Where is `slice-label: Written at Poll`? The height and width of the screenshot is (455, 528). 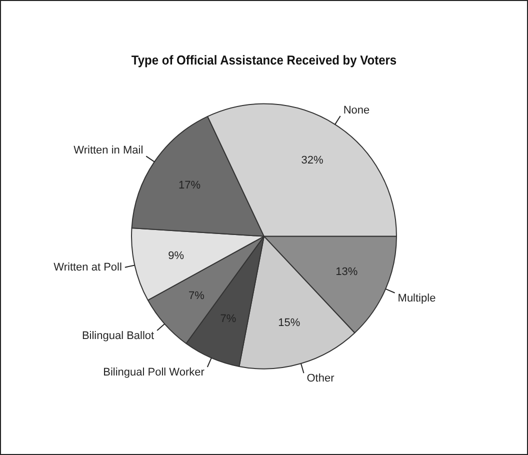
slice-label: Written at Poll is located at coordinates (88, 267).